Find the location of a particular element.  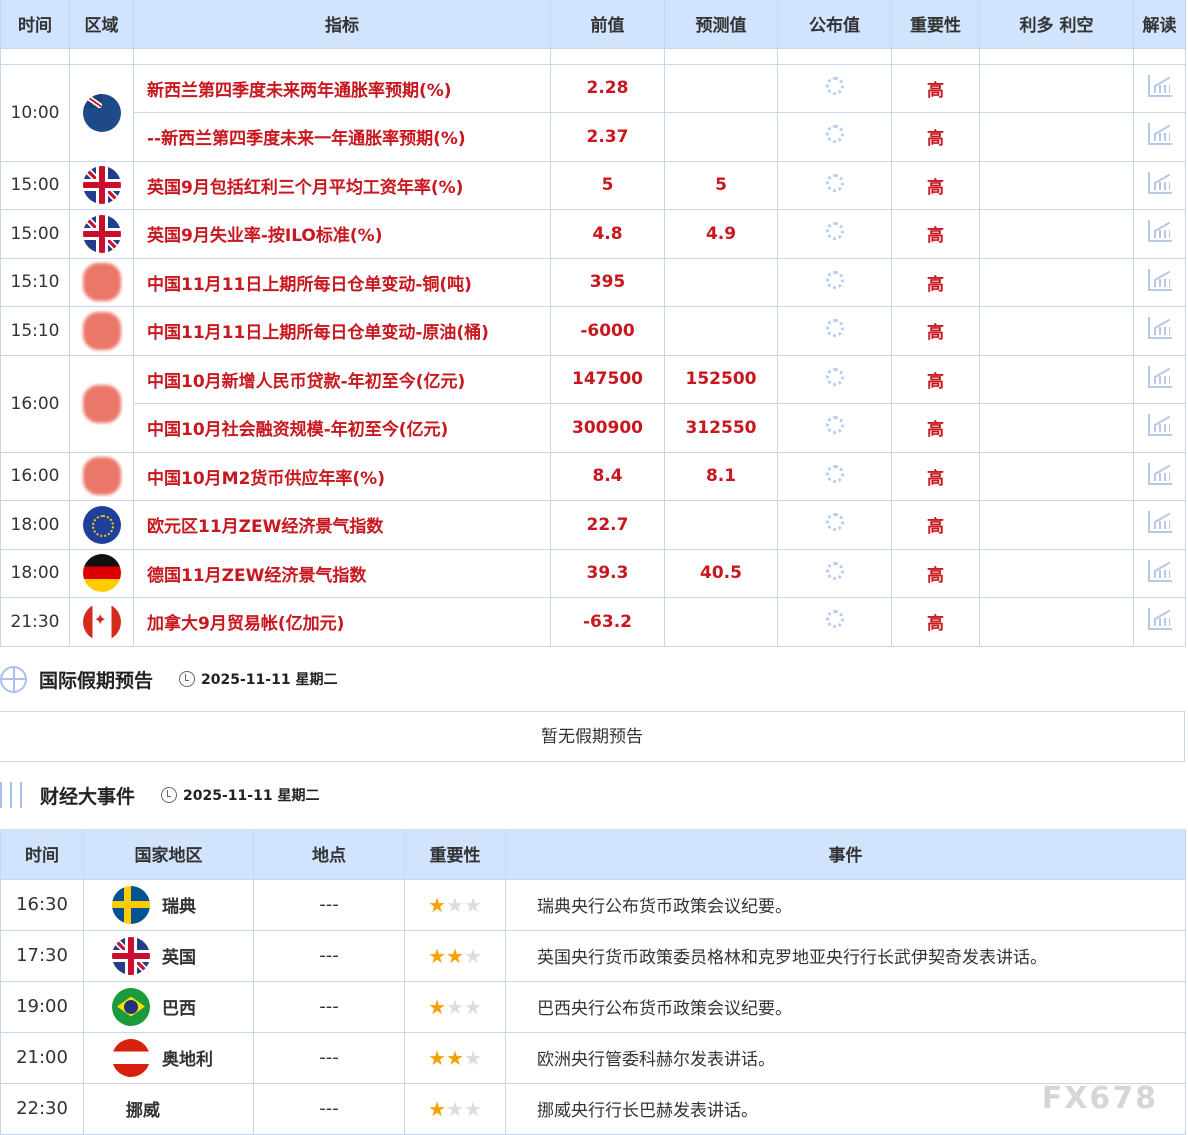

holiday-section-header: 国际假期预告 2025-11-11 星期二 is located at coordinates (168, 679).